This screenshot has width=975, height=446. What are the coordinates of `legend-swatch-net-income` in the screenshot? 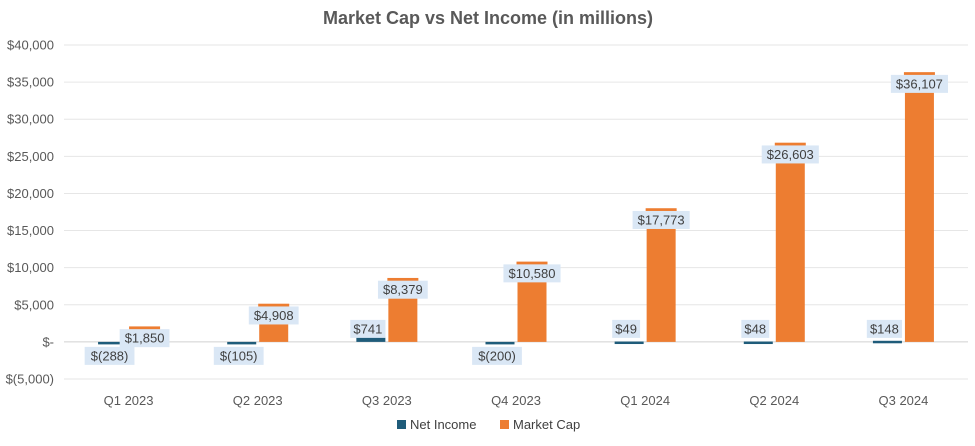 It's located at (401, 424).